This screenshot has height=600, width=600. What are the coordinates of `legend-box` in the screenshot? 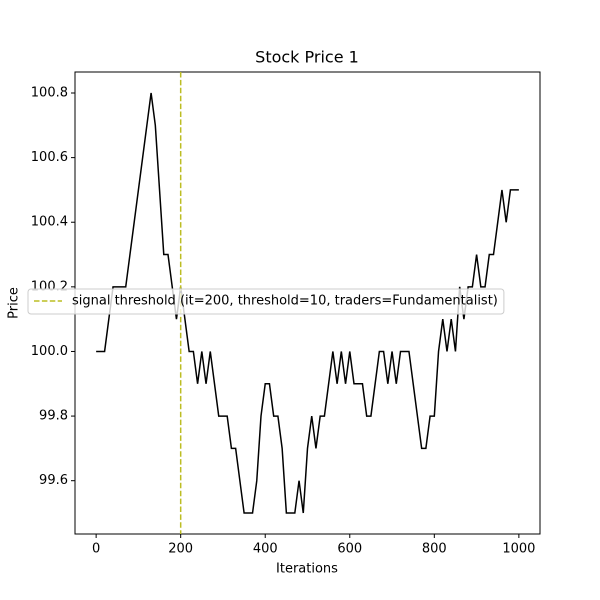 It's located at (266, 301).